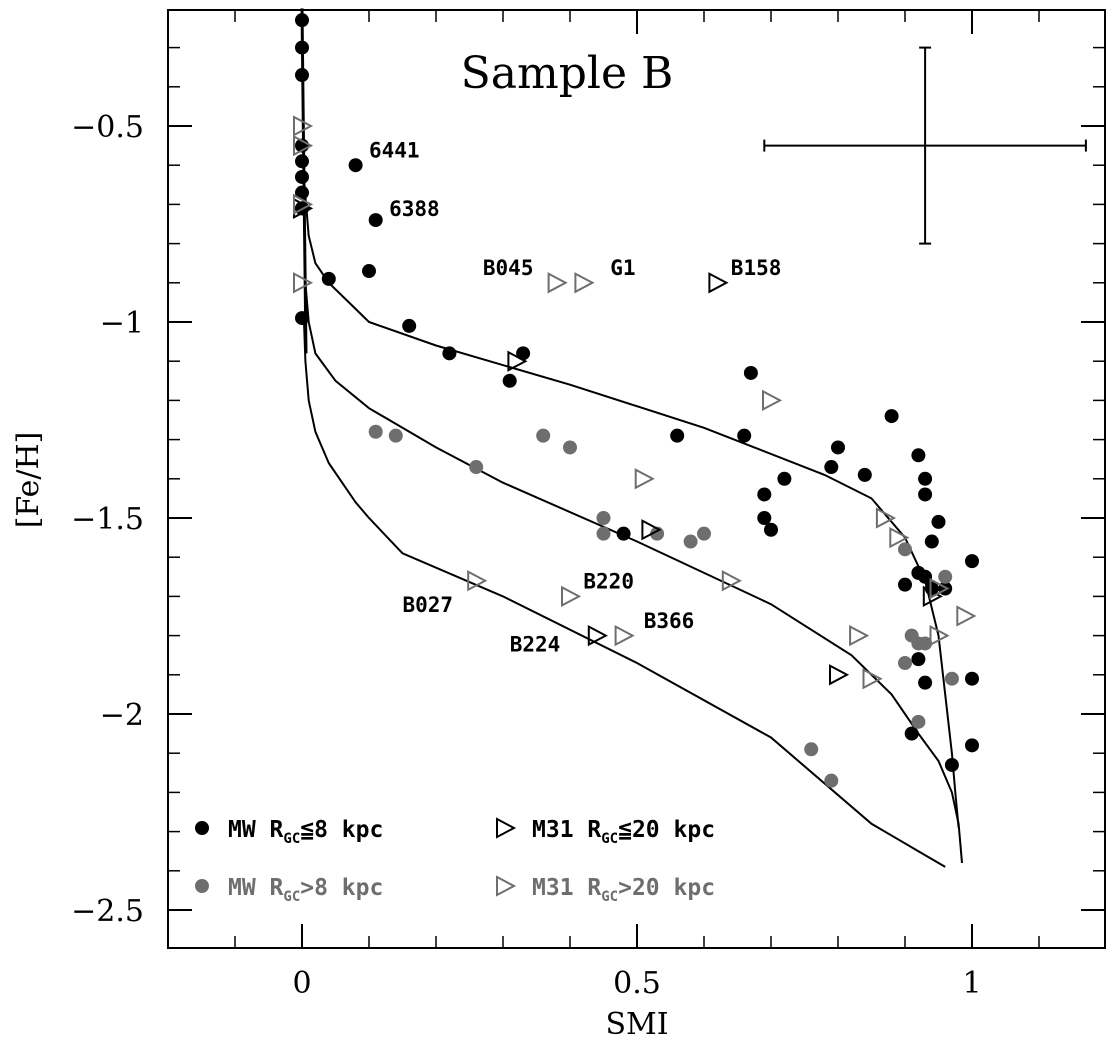 This screenshot has height=1043, width=1117. Describe the element at coordinates (756, 268) in the screenshot. I see `point-label: B158` at that location.